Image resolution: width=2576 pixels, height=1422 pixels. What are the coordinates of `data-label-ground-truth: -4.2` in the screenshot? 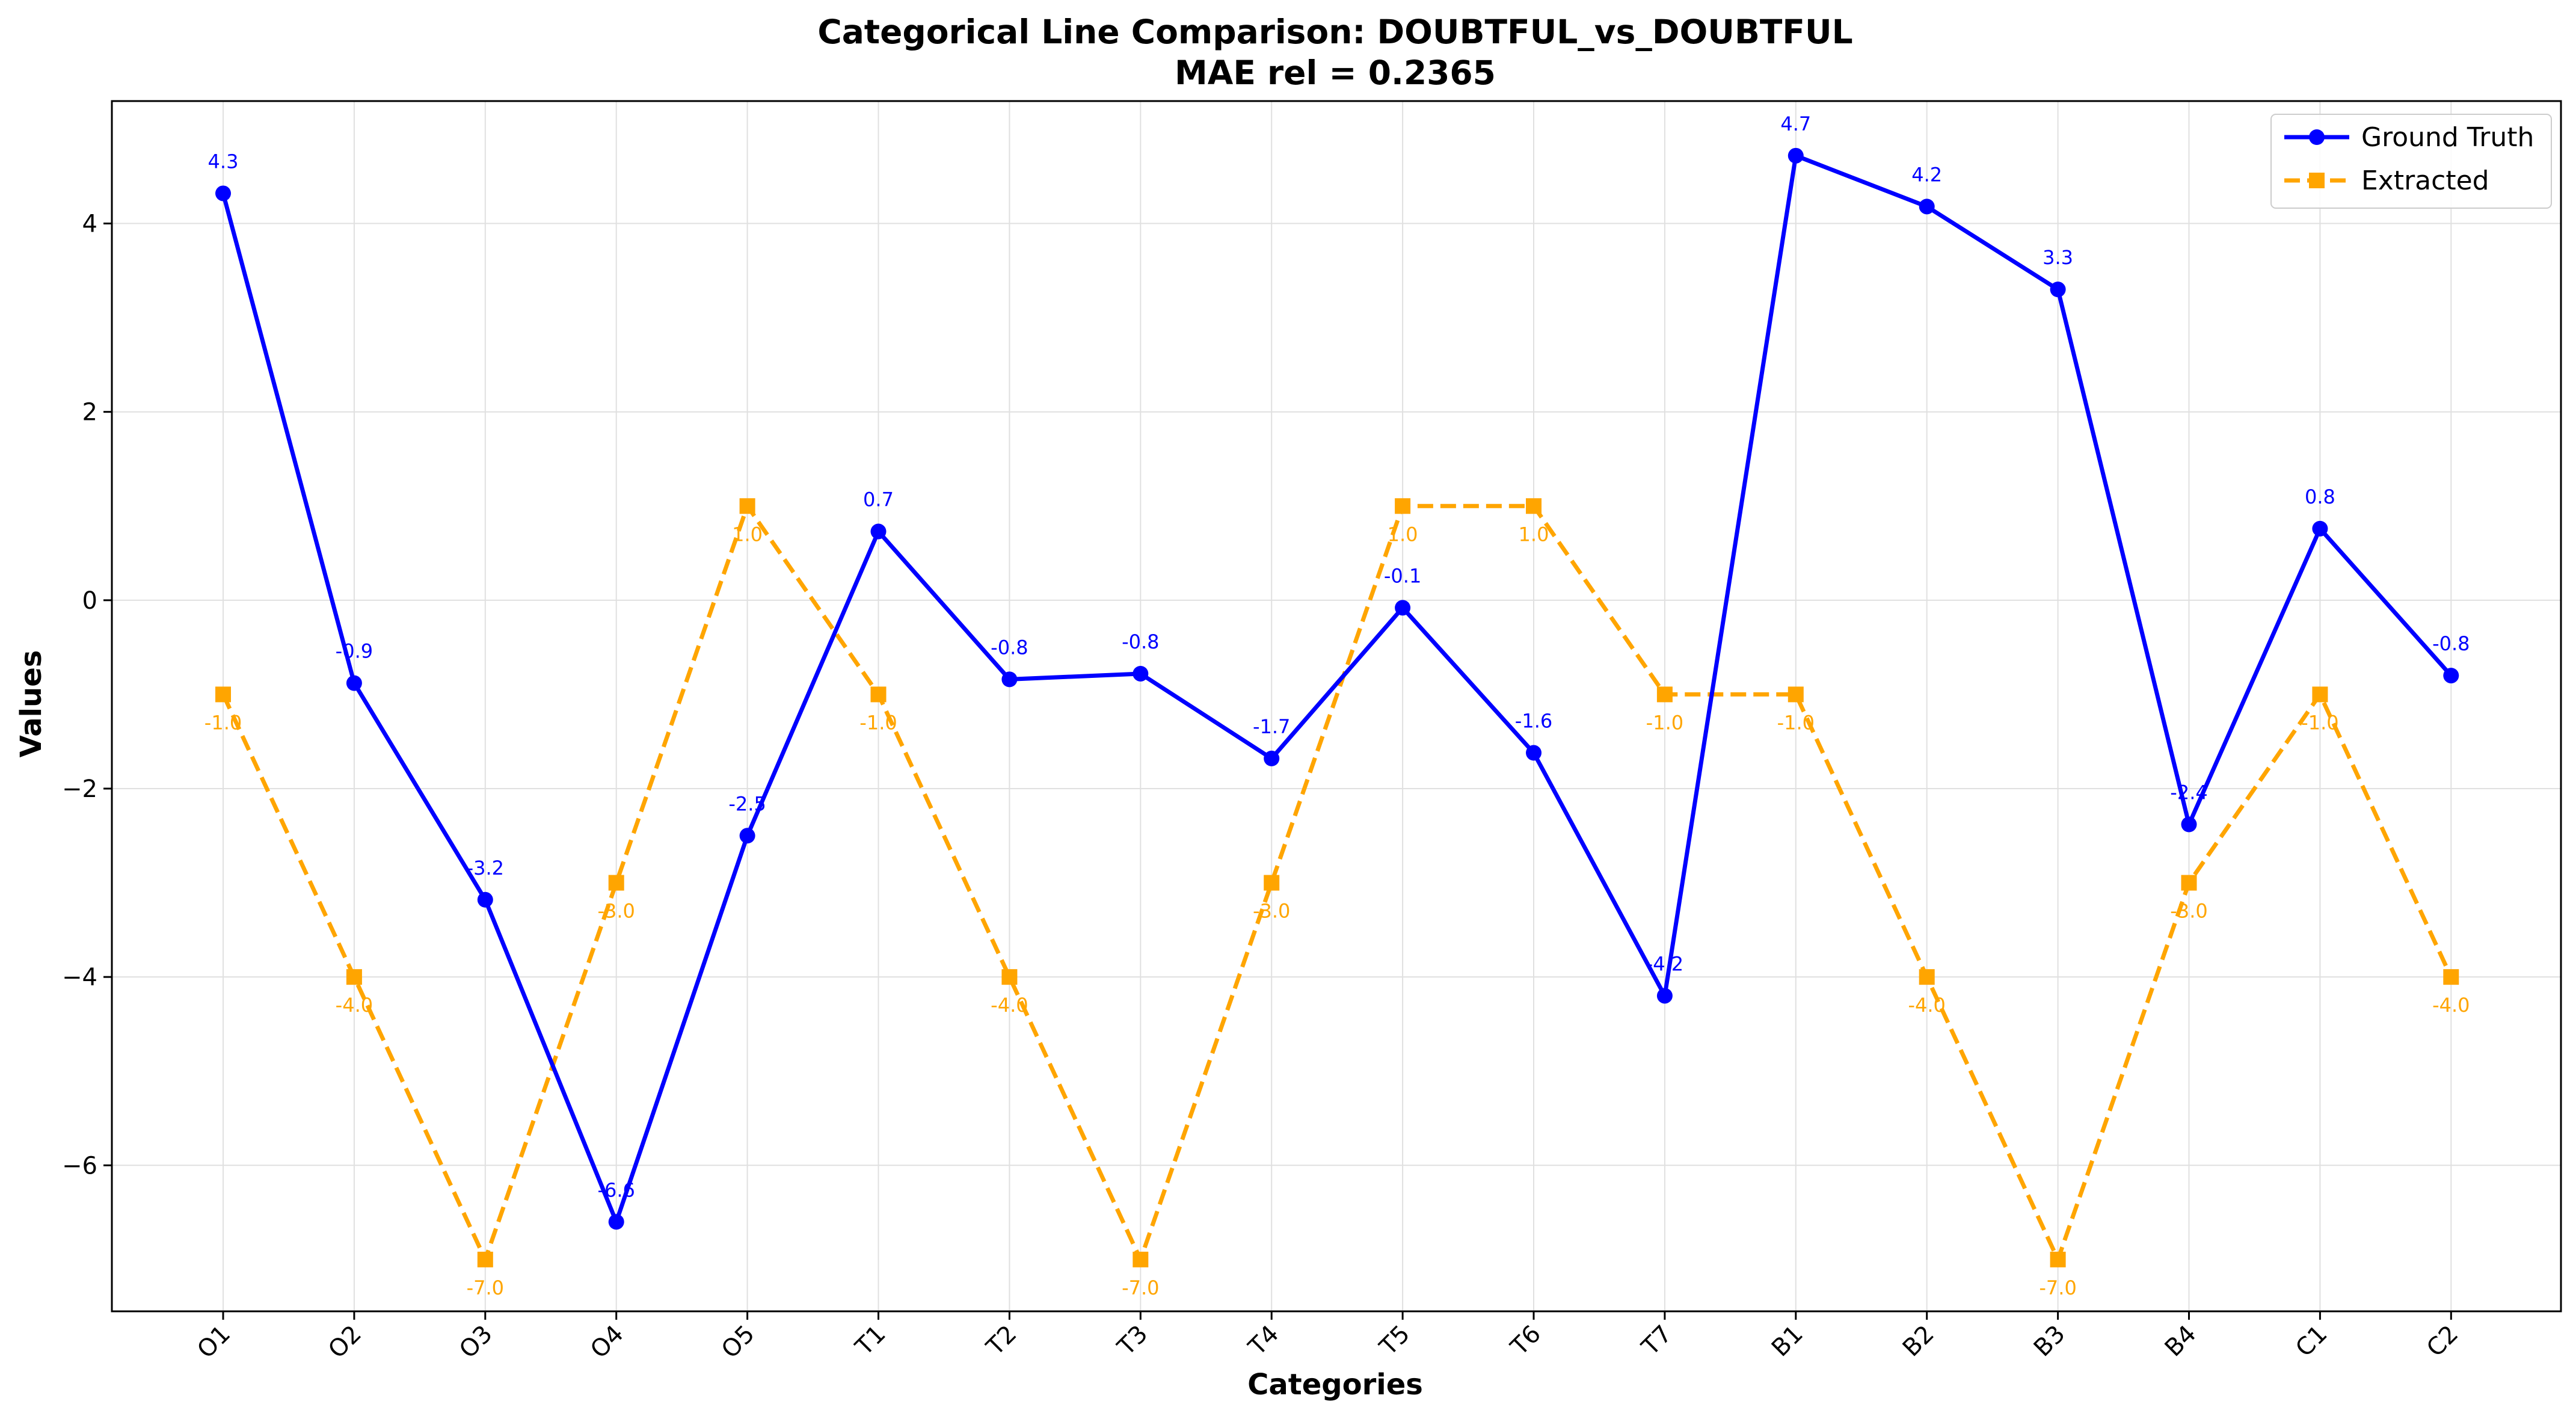 It's located at (1664, 963).